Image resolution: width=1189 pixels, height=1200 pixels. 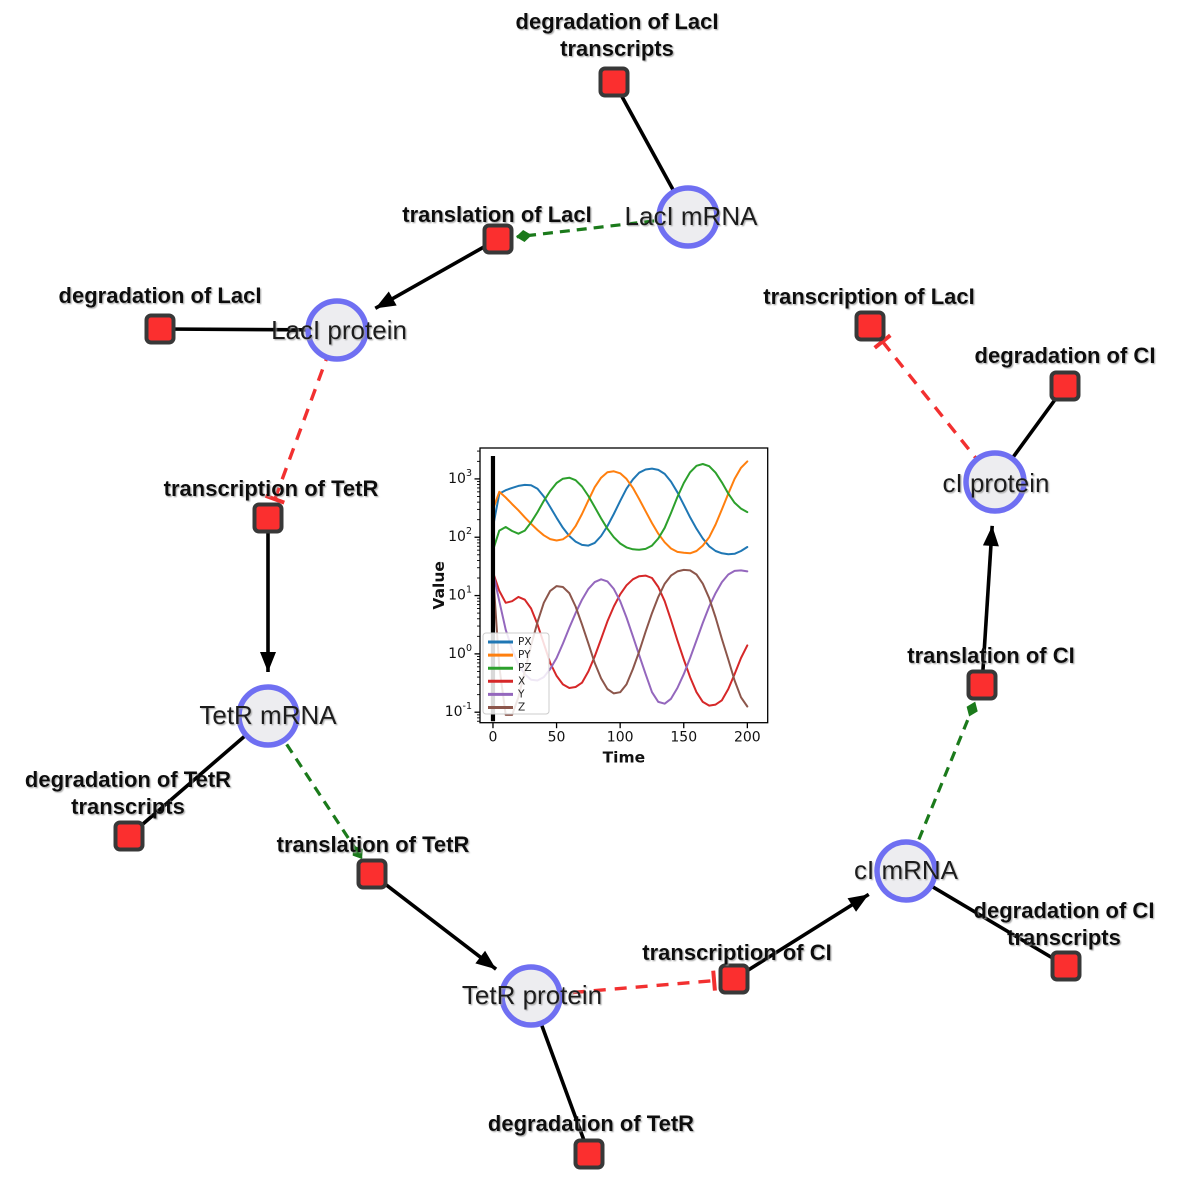 I want to click on species-label-ci_protein: cI protein, so click(x=996, y=483).